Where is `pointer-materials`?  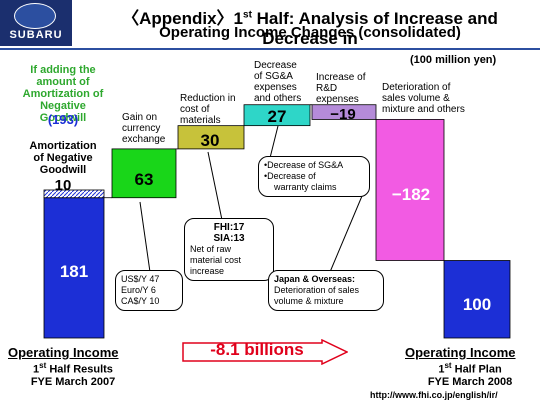
pointer-materials is located at coordinates (215, 186).